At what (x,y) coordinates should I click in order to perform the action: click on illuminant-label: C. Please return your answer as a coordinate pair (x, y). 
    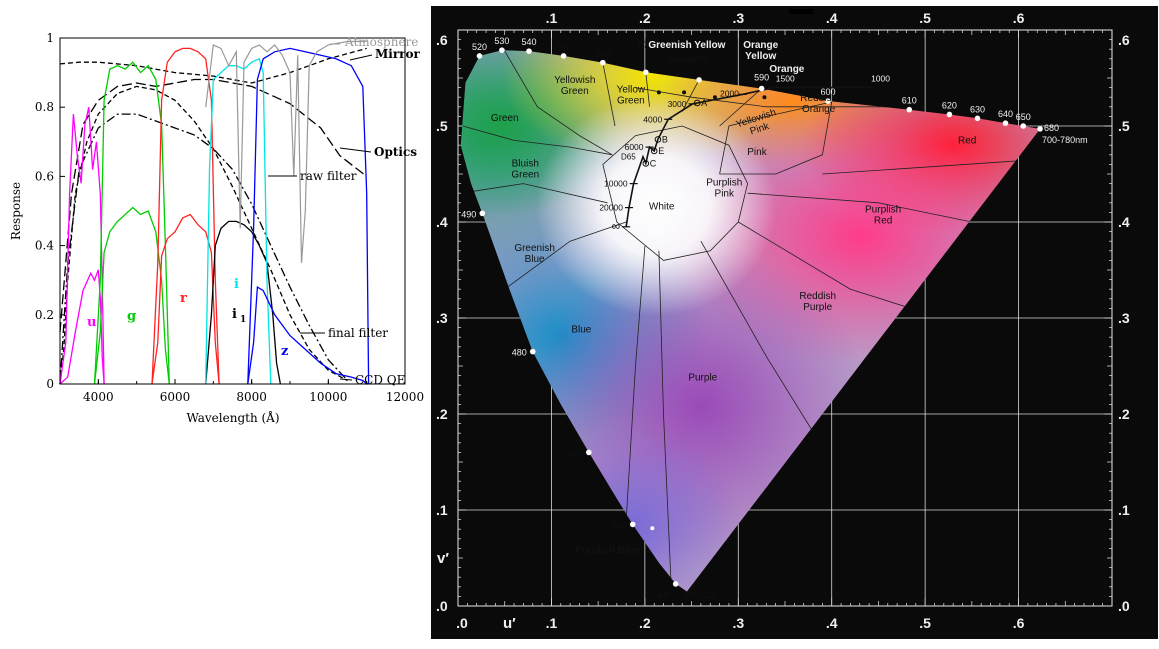
    Looking at the image, I should click on (653, 163).